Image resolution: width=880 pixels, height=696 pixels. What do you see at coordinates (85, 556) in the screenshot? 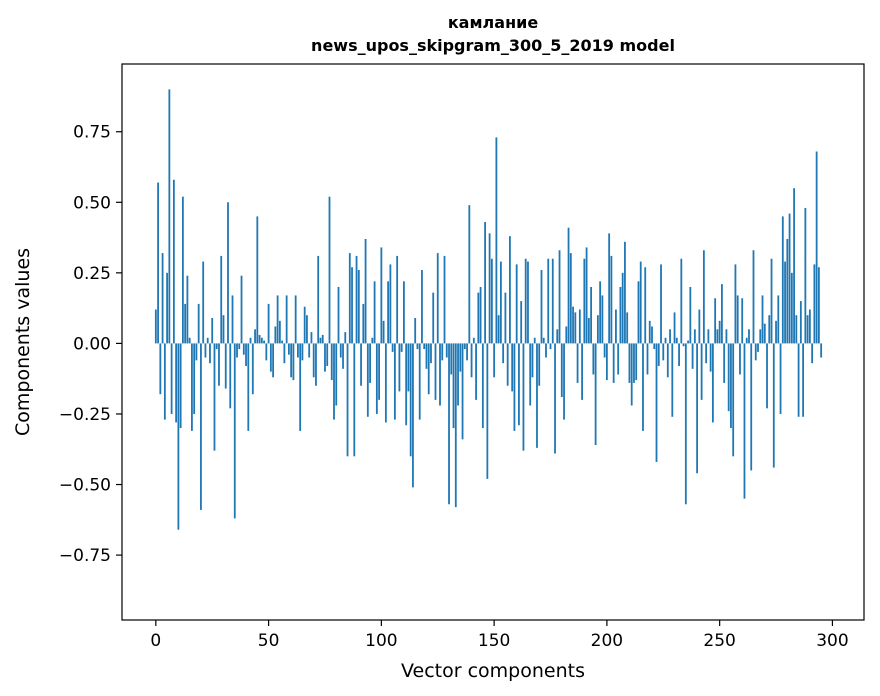
I see `y-tick-label: −0.75` at bounding box center [85, 556].